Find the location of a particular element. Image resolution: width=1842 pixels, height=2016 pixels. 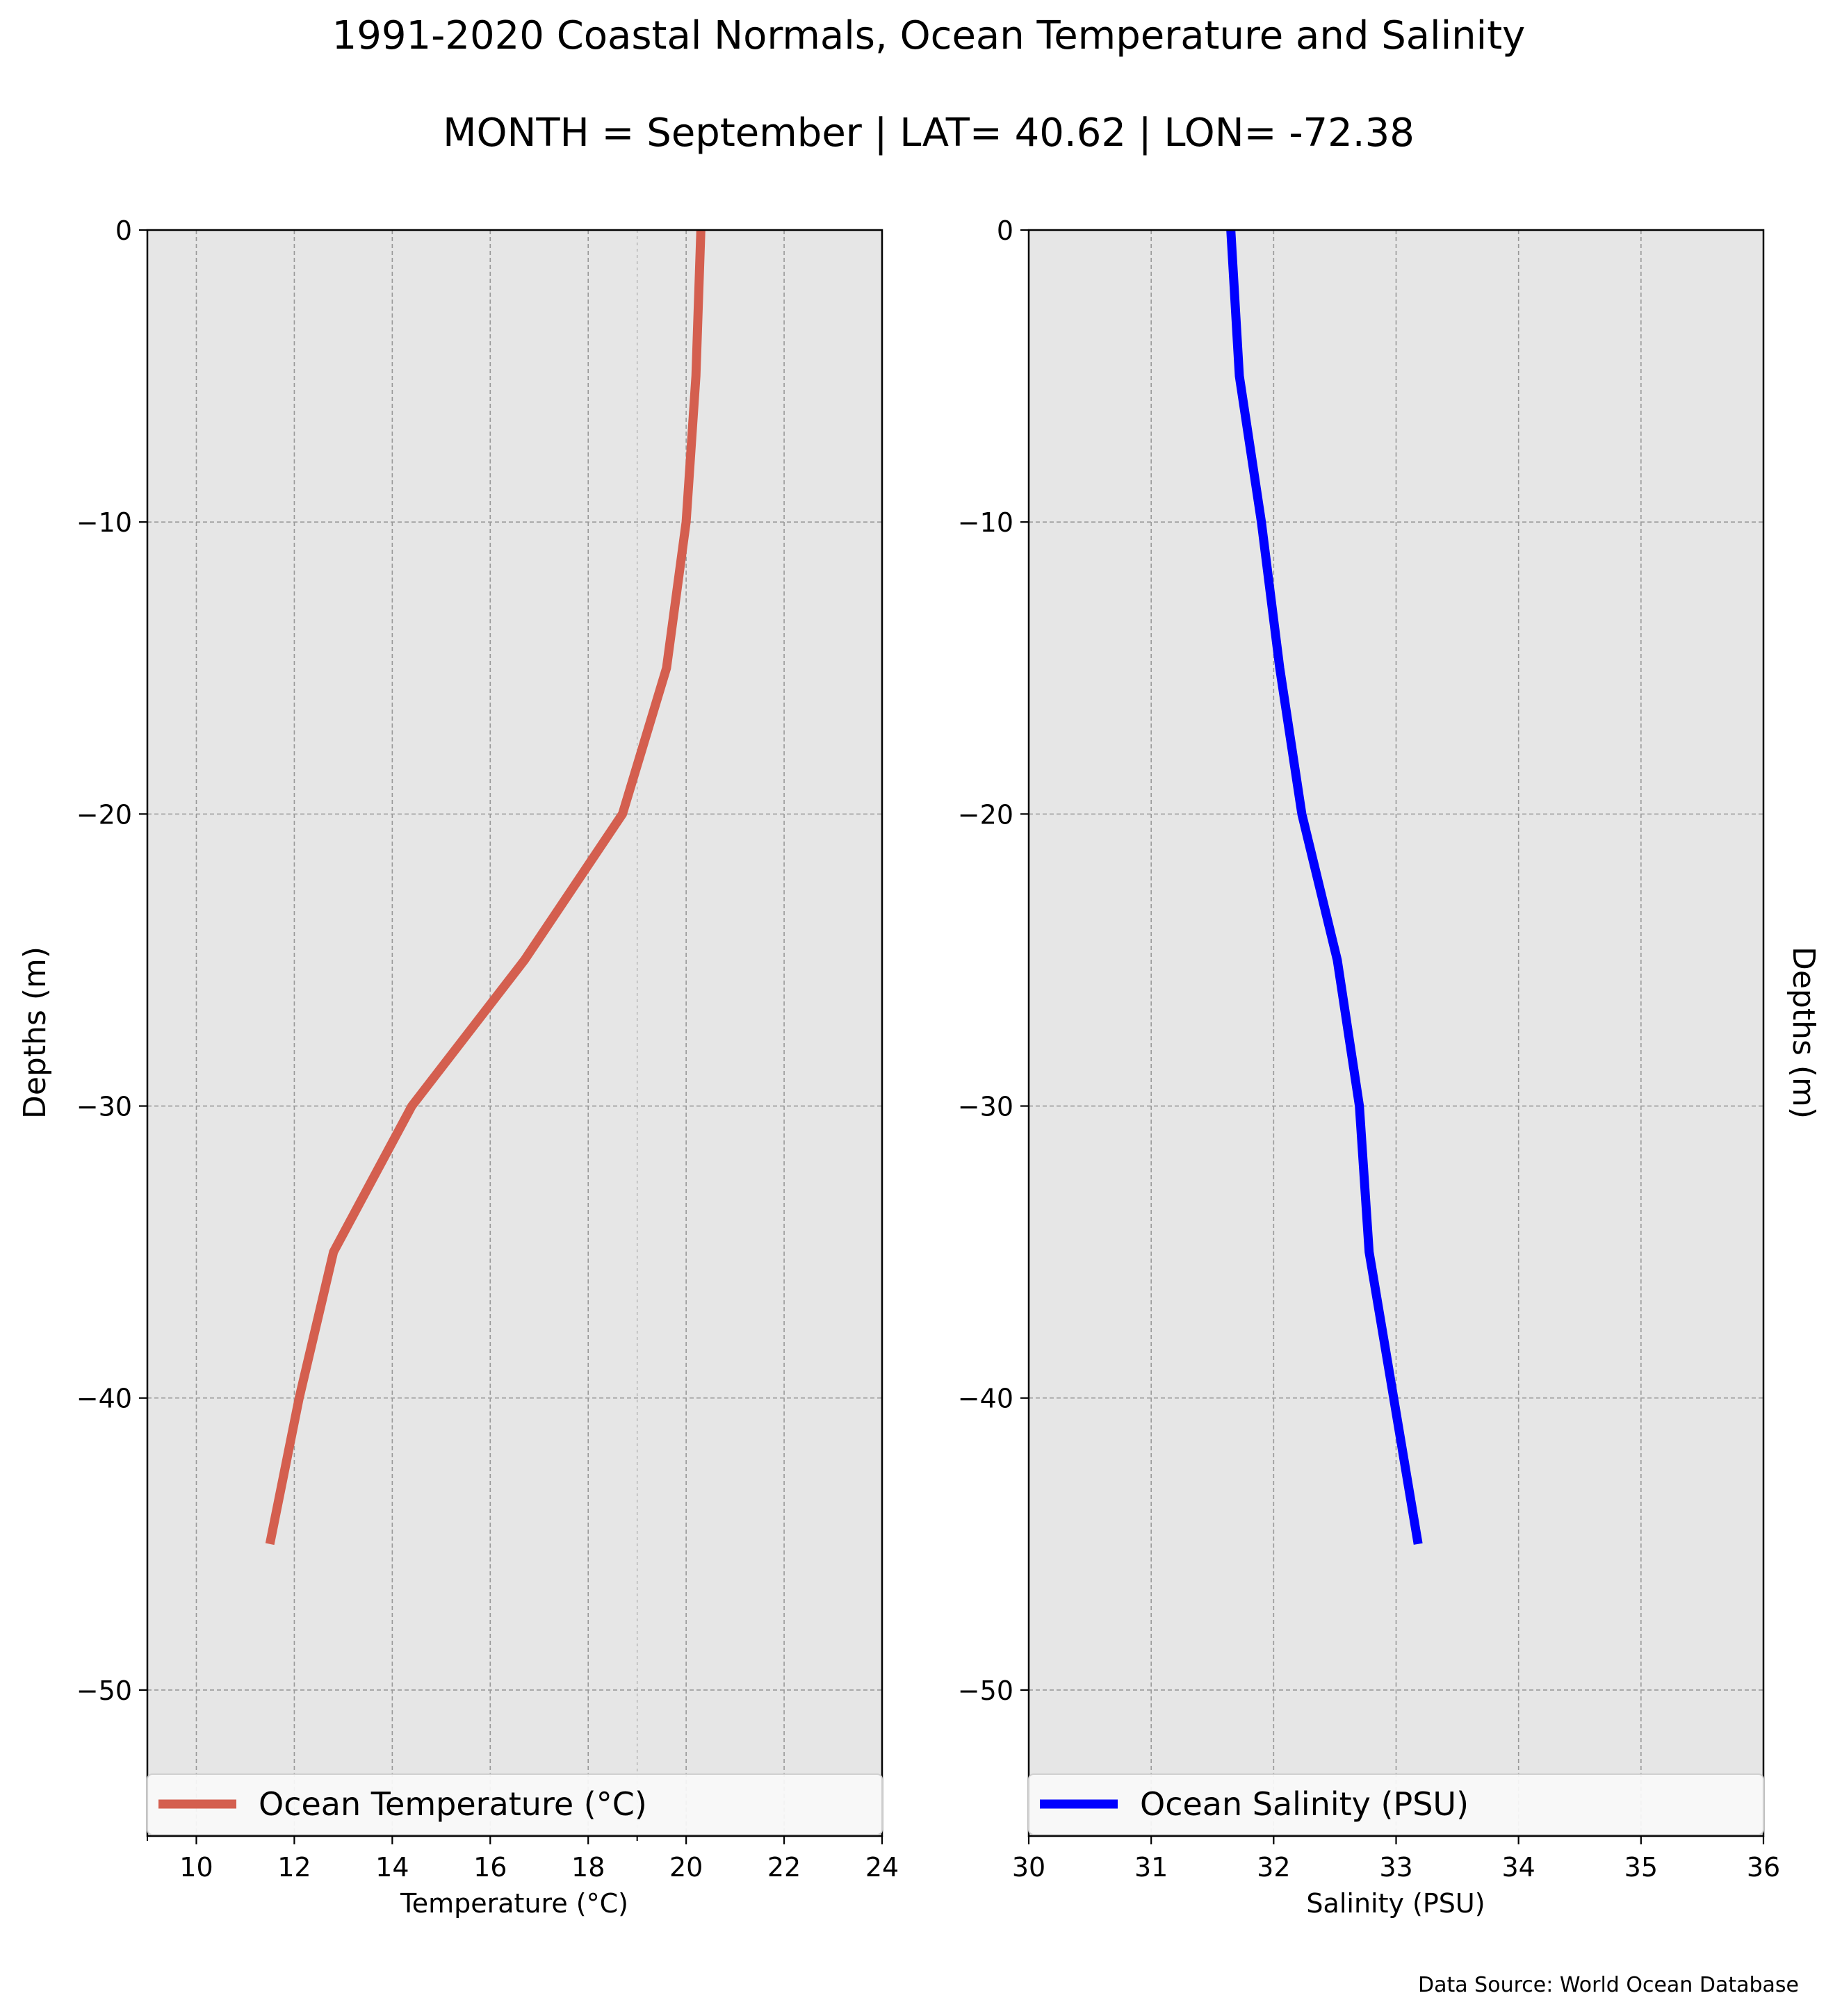

salinity-series-line is located at coordinates (1324, 887).